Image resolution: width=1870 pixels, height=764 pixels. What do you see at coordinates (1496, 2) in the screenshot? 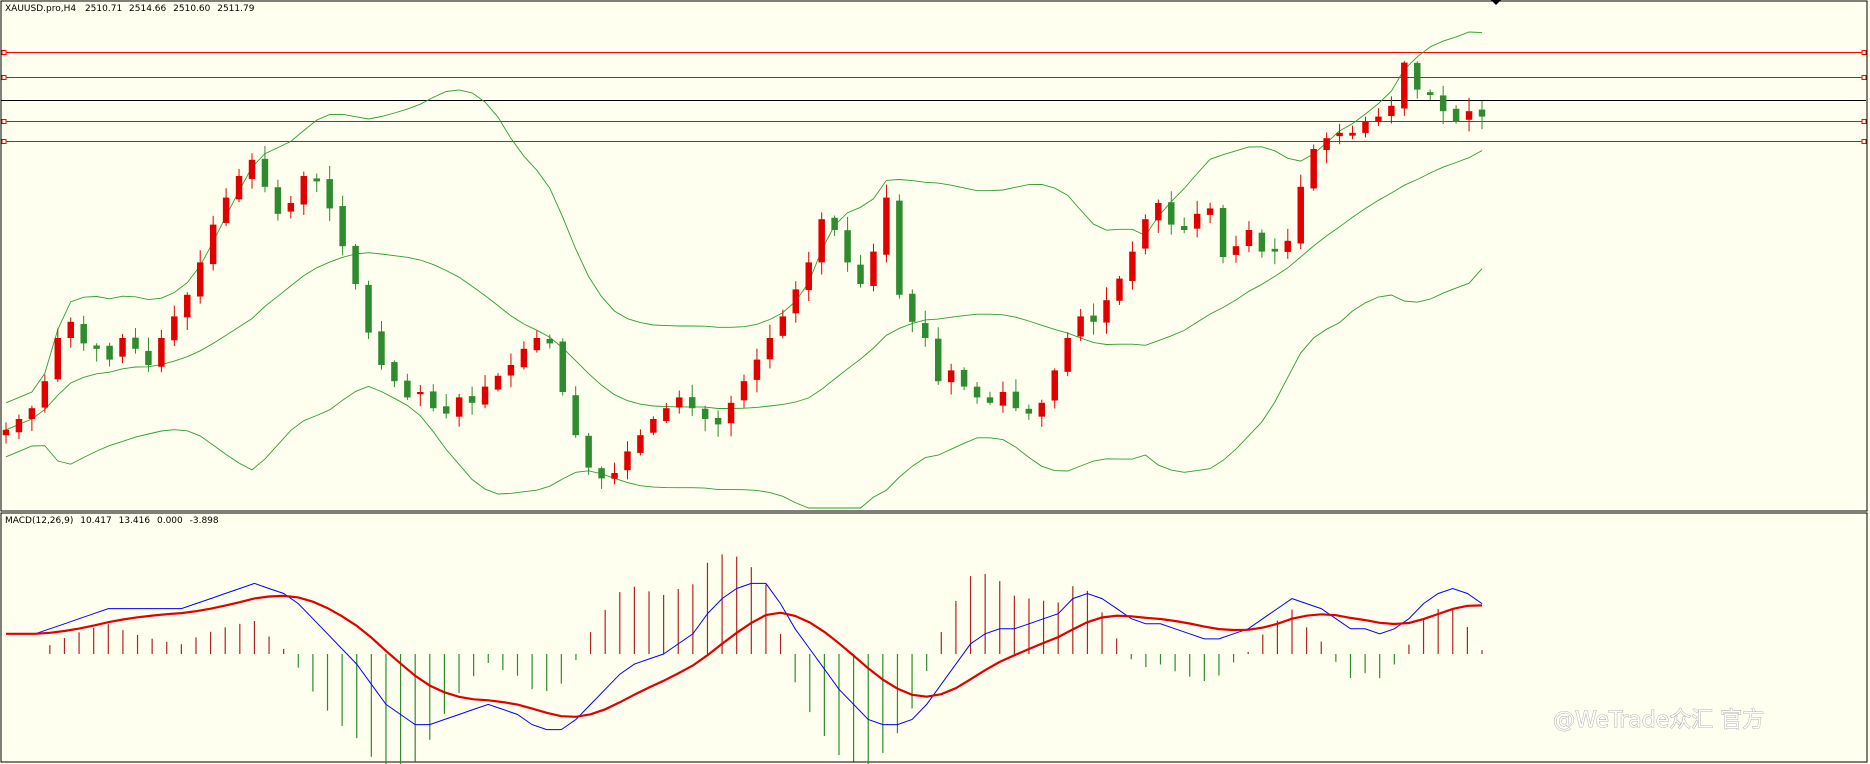
I see `shift-marker-icon` at bounding box center [1496, 2].